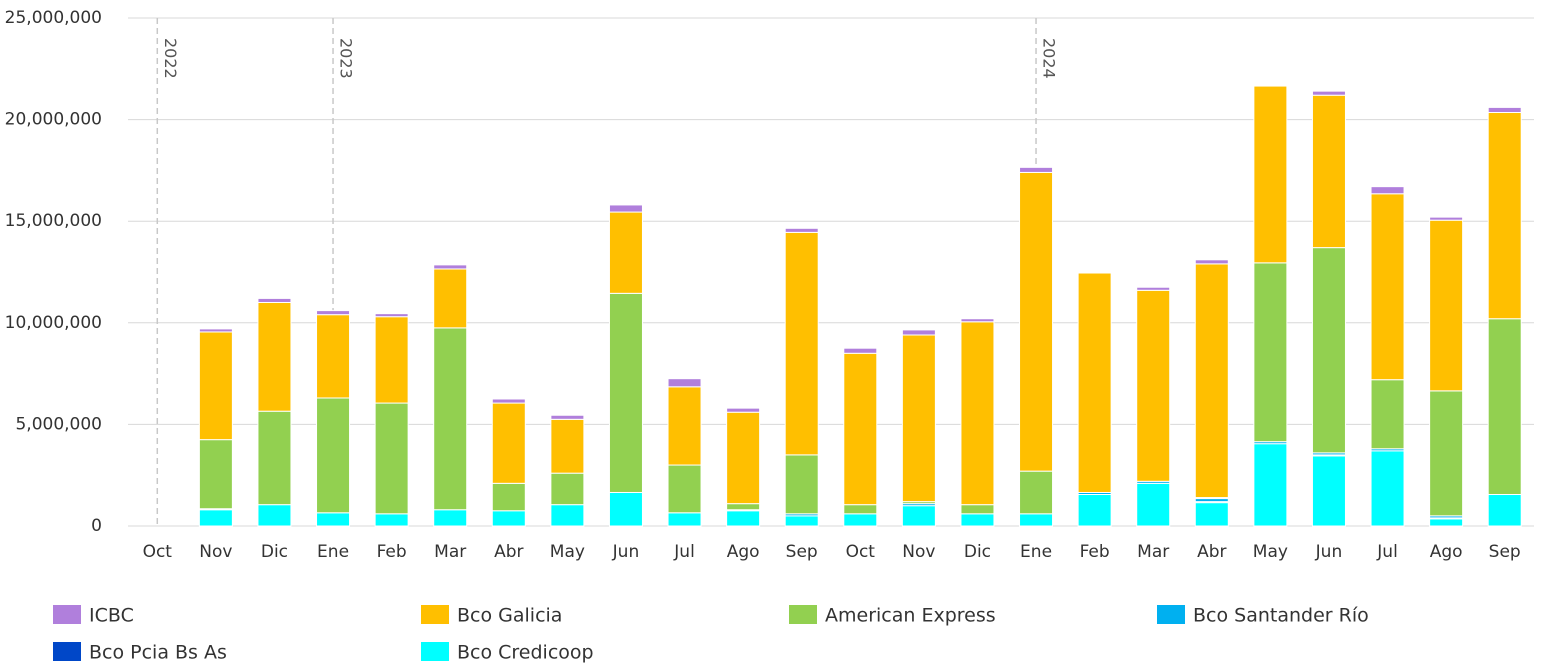 The image size is (1541, 666). Describe the element at coordinates (509, 616) in the screenshot. I see `legend-label: Bco Galicia` at that location.